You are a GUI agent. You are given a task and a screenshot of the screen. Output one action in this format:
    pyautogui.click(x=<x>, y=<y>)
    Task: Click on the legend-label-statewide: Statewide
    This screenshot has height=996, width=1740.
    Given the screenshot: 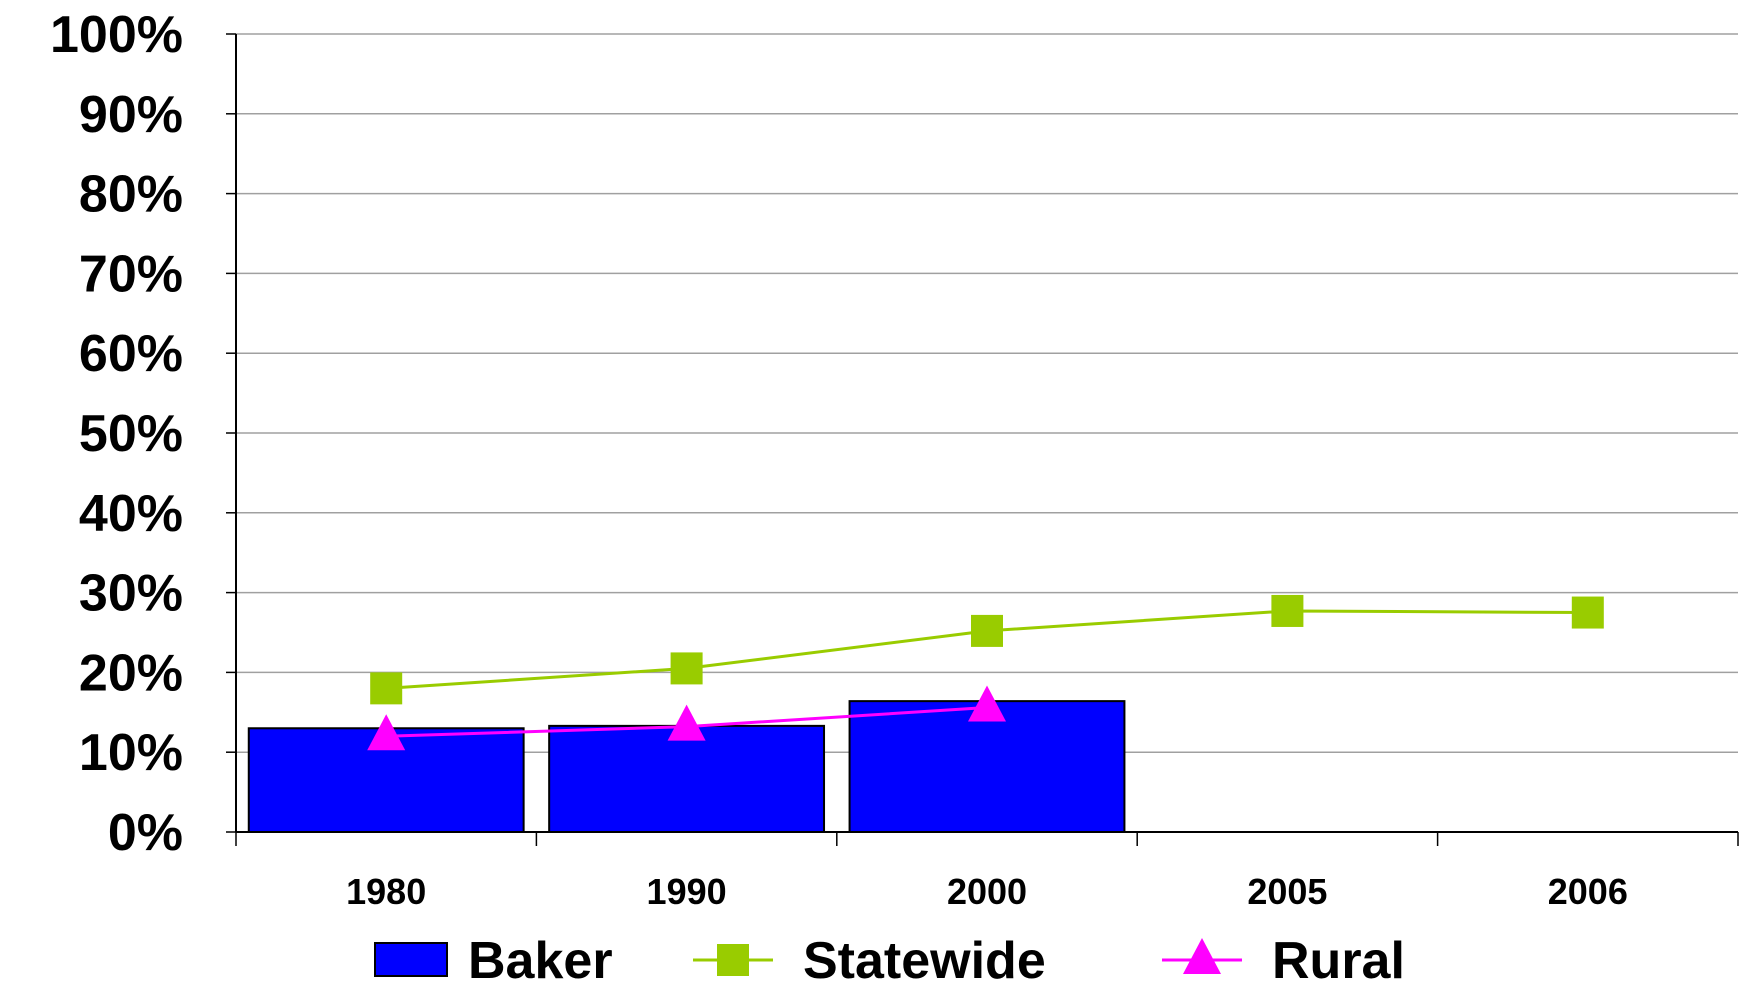 What is the action you would take?
    pyautogui.click(x=924, y=961)
    